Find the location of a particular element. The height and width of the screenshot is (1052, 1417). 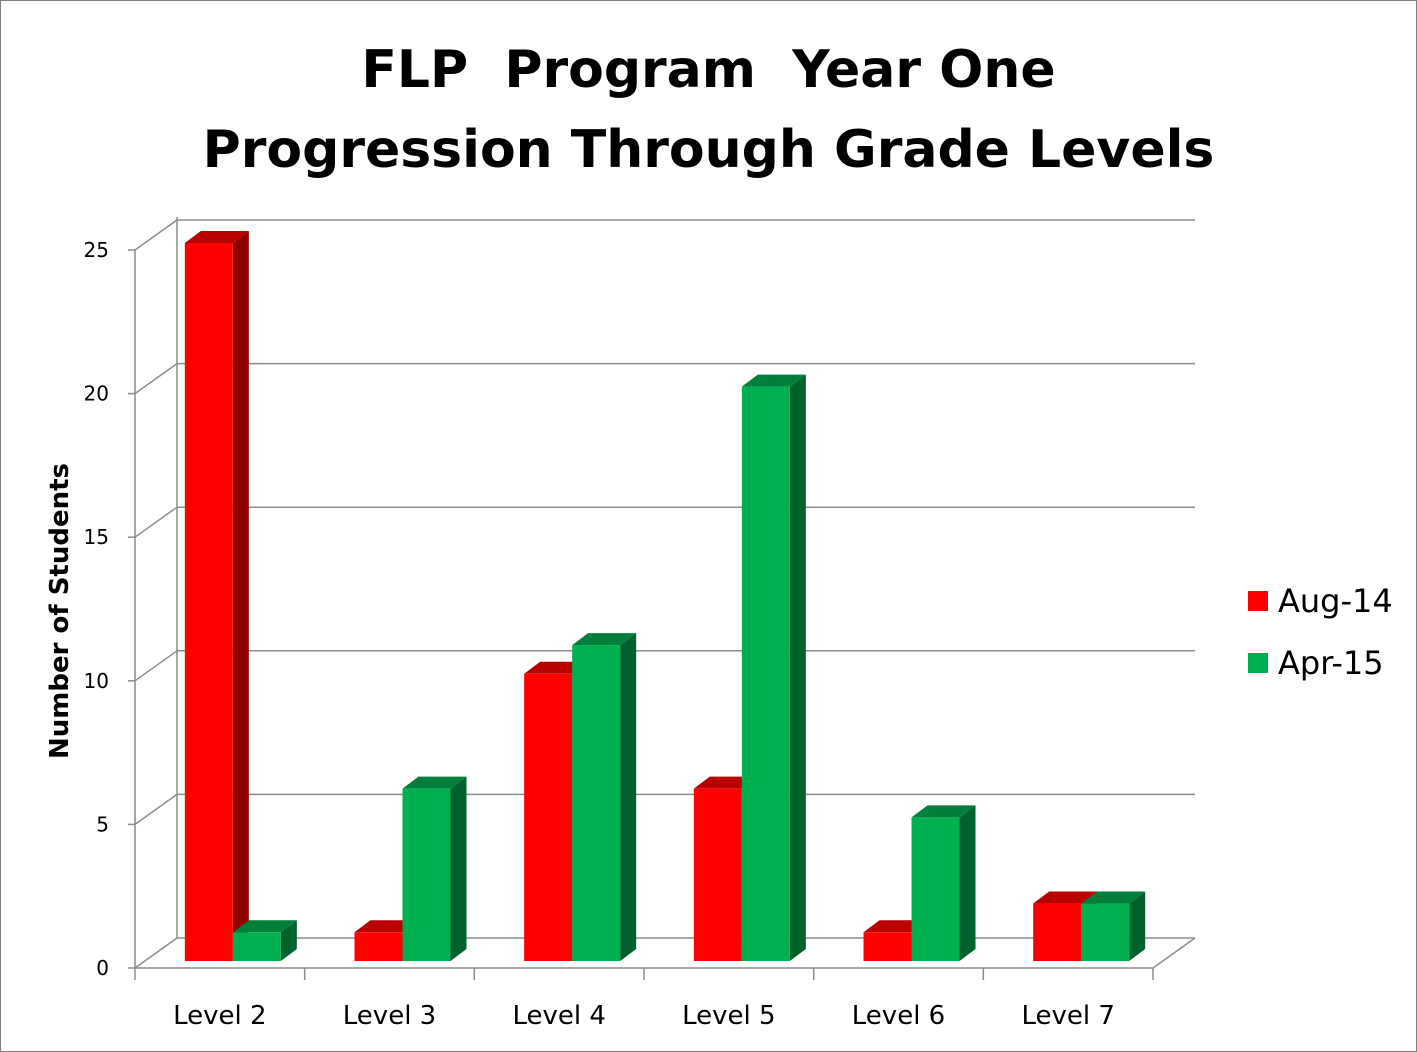

legend: Aug-14 Apr-15 is located at coordinates (1320, 632).